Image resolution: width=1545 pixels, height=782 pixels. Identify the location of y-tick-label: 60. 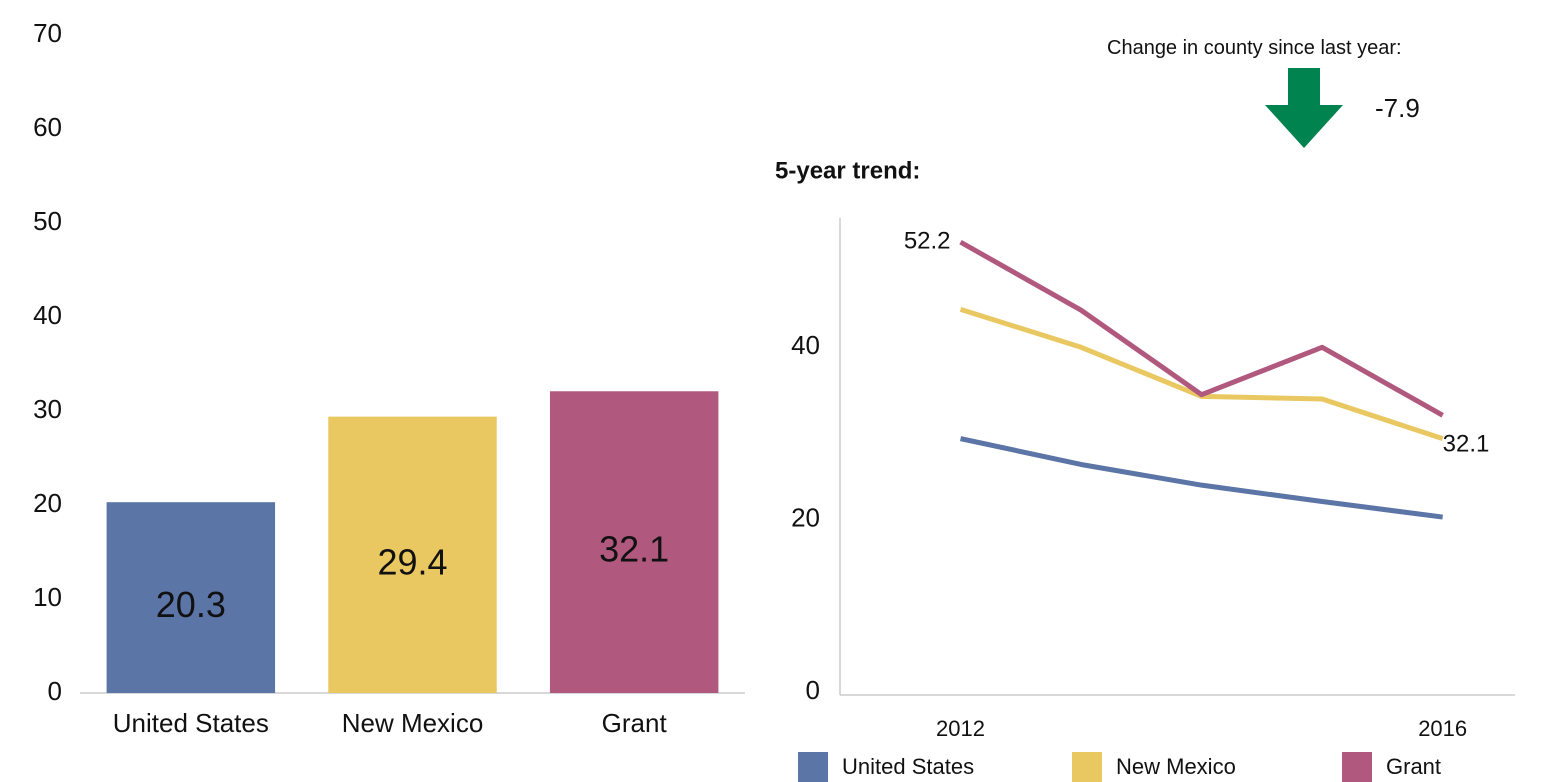
(47, 127).